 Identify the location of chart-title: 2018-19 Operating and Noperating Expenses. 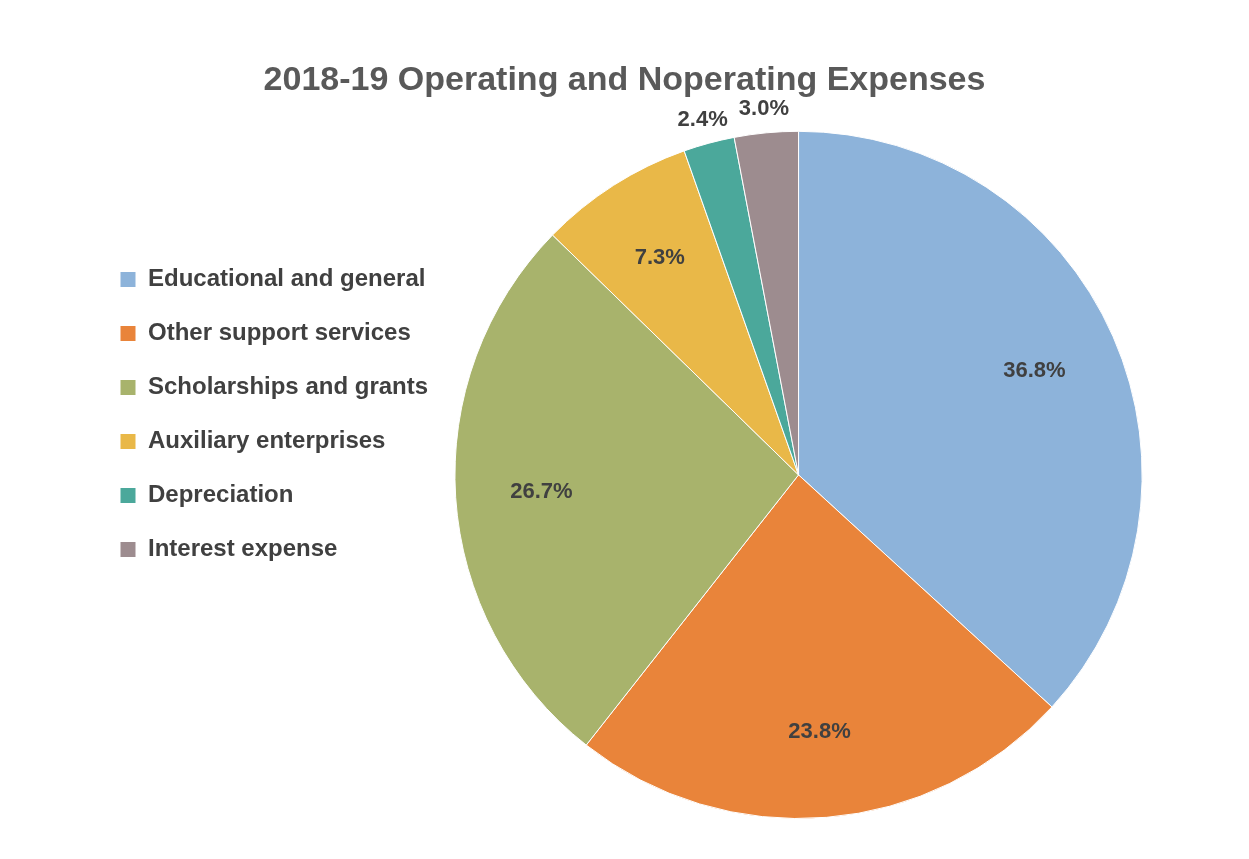
(624, 77).